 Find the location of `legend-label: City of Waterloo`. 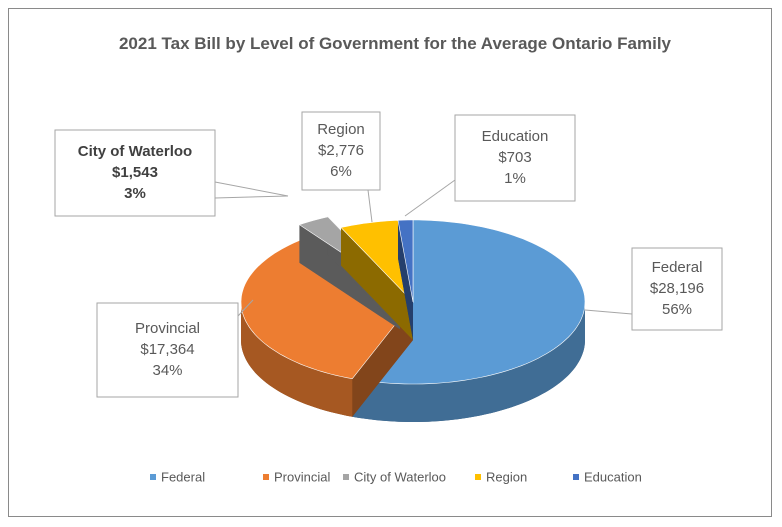

legend-label: City of Waterloo is located at coordinates (400, 476).